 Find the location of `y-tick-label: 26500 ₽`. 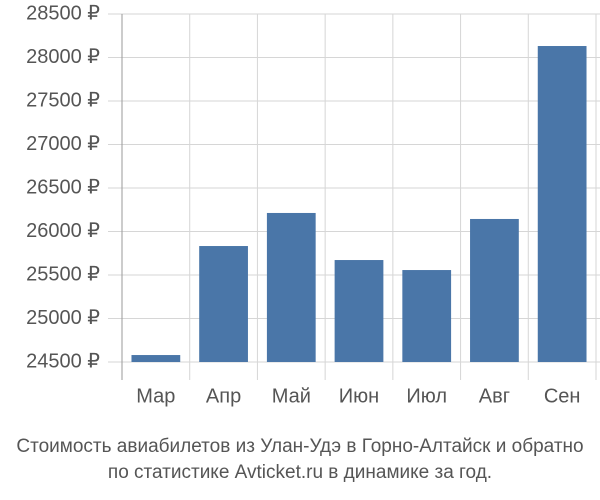

y-tick-label: 26500 ₽ is located at coordinates (63, 187).